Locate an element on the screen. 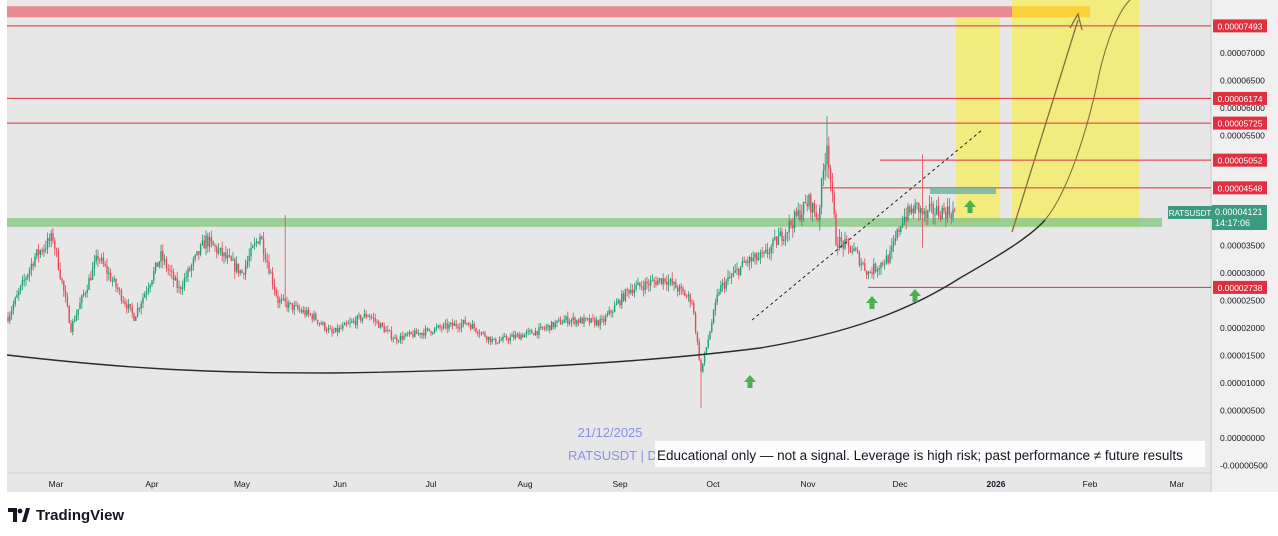  countdown-label: 14:17:06 is located at coordinates (1232, 223).